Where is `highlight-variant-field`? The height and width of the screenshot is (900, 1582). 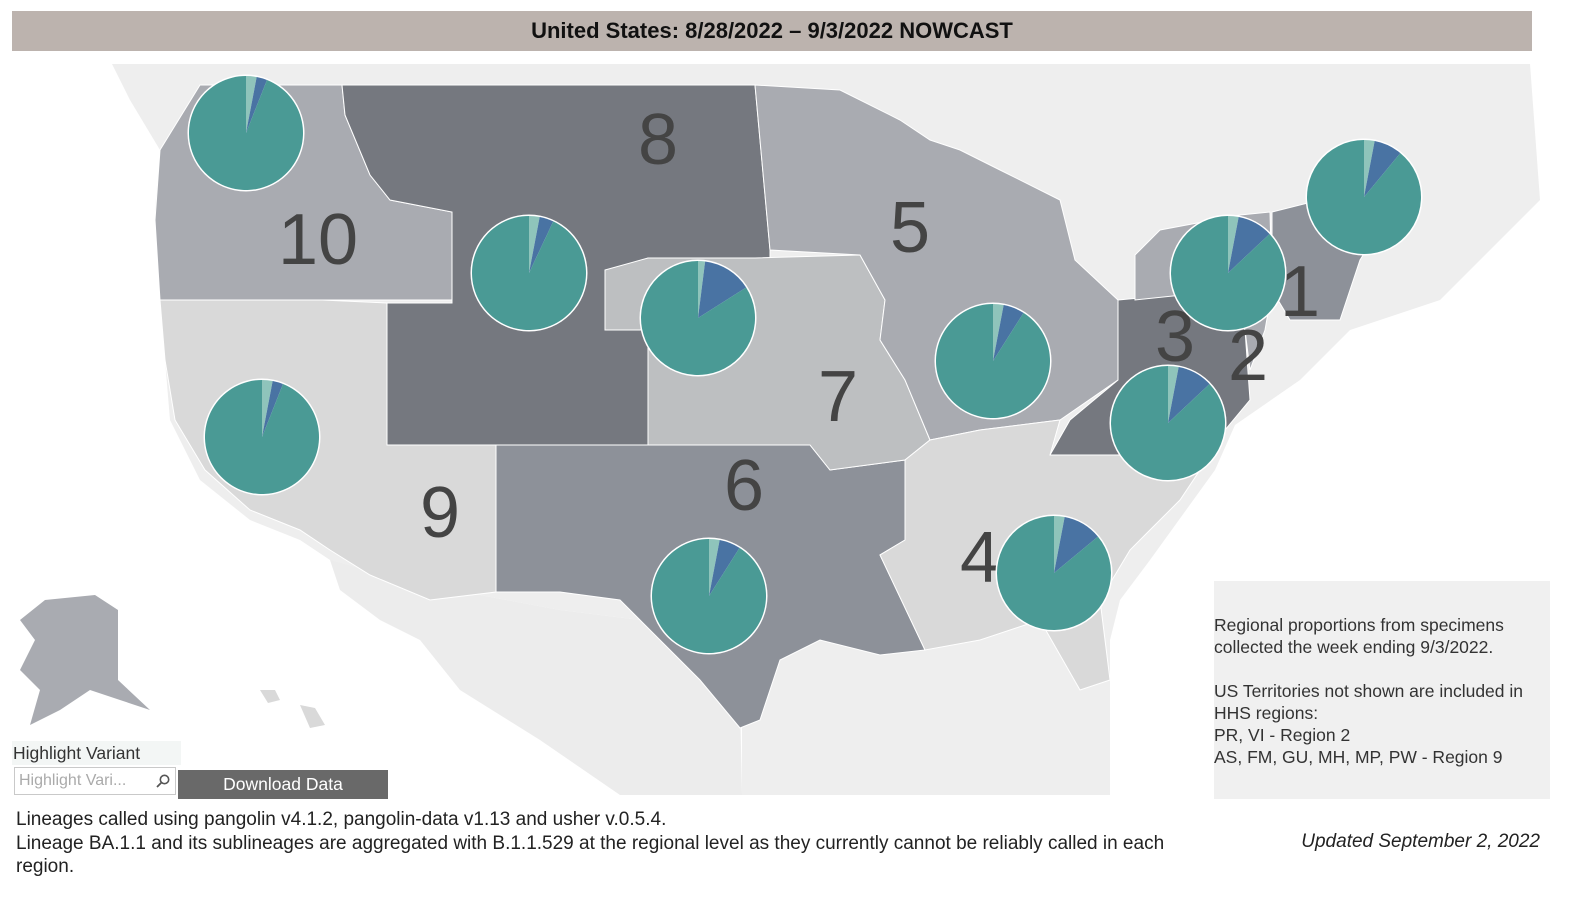
highlight-variant-field is located at coordinates (95, 781).